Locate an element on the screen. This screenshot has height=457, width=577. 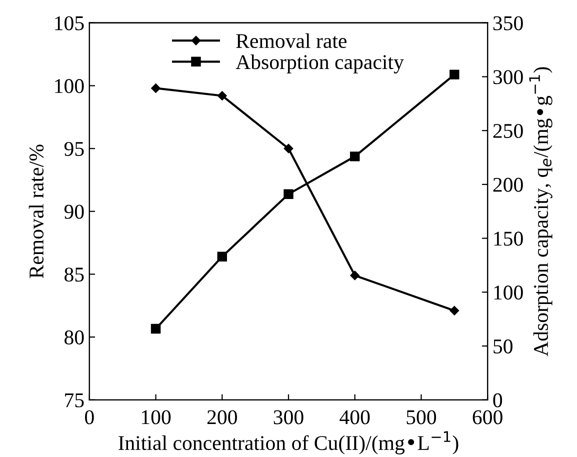
y2-tick-label: 350 is located at coordinates (508, 23).